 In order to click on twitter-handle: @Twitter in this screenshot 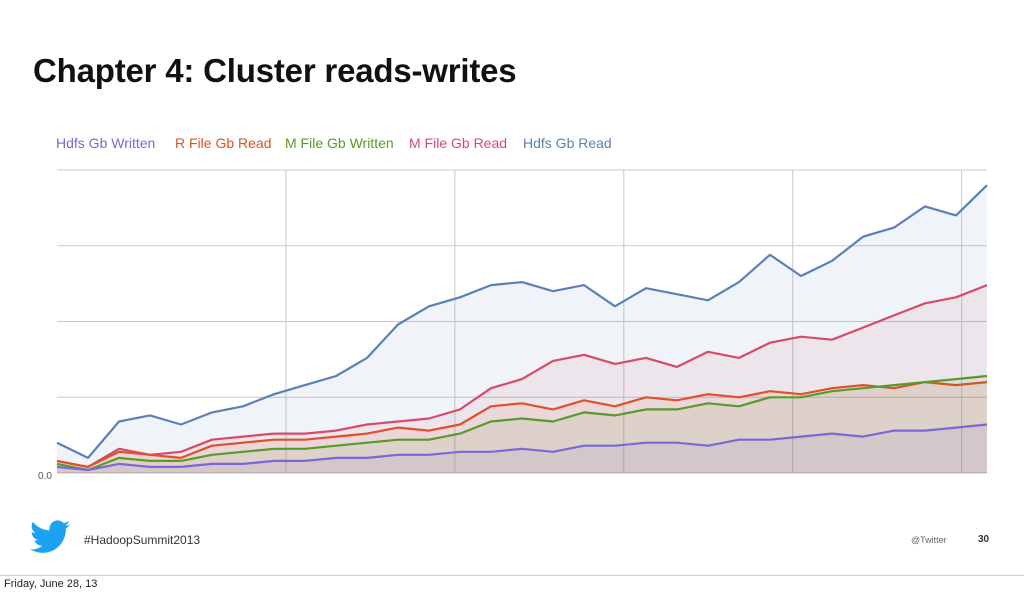, I will do `click(929, 540)`.